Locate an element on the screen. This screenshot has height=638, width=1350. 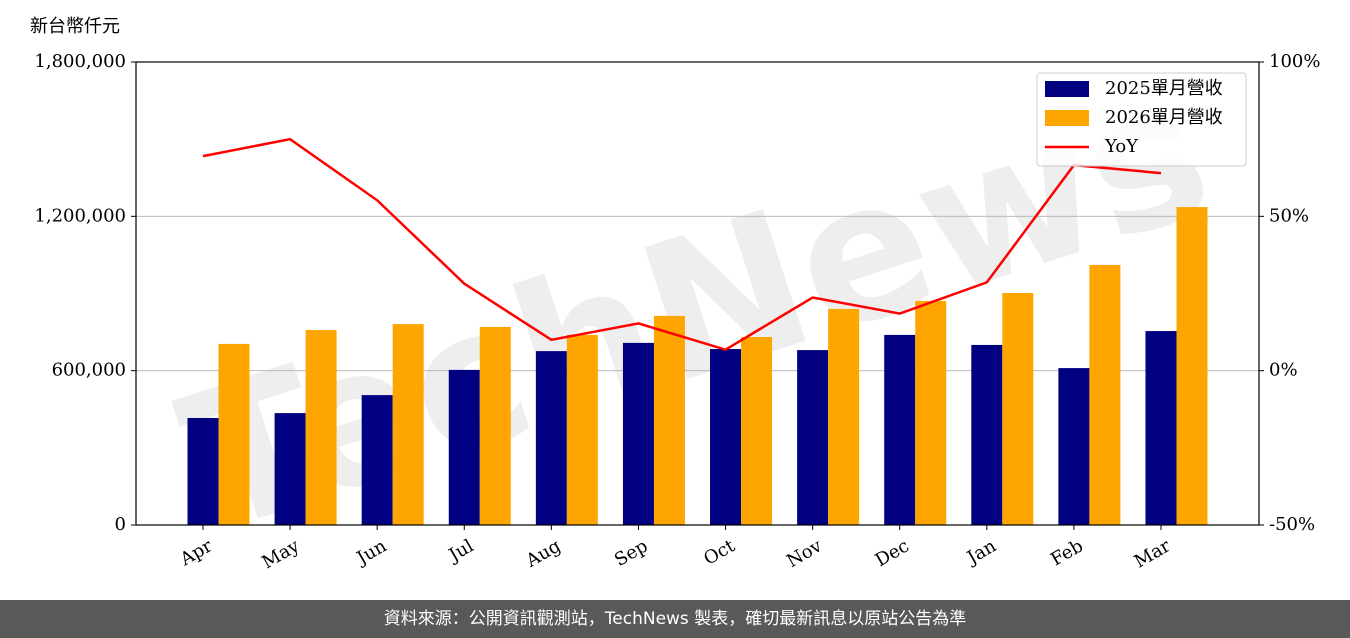
legend-label: YoY is located at coordinates (1121, 146).